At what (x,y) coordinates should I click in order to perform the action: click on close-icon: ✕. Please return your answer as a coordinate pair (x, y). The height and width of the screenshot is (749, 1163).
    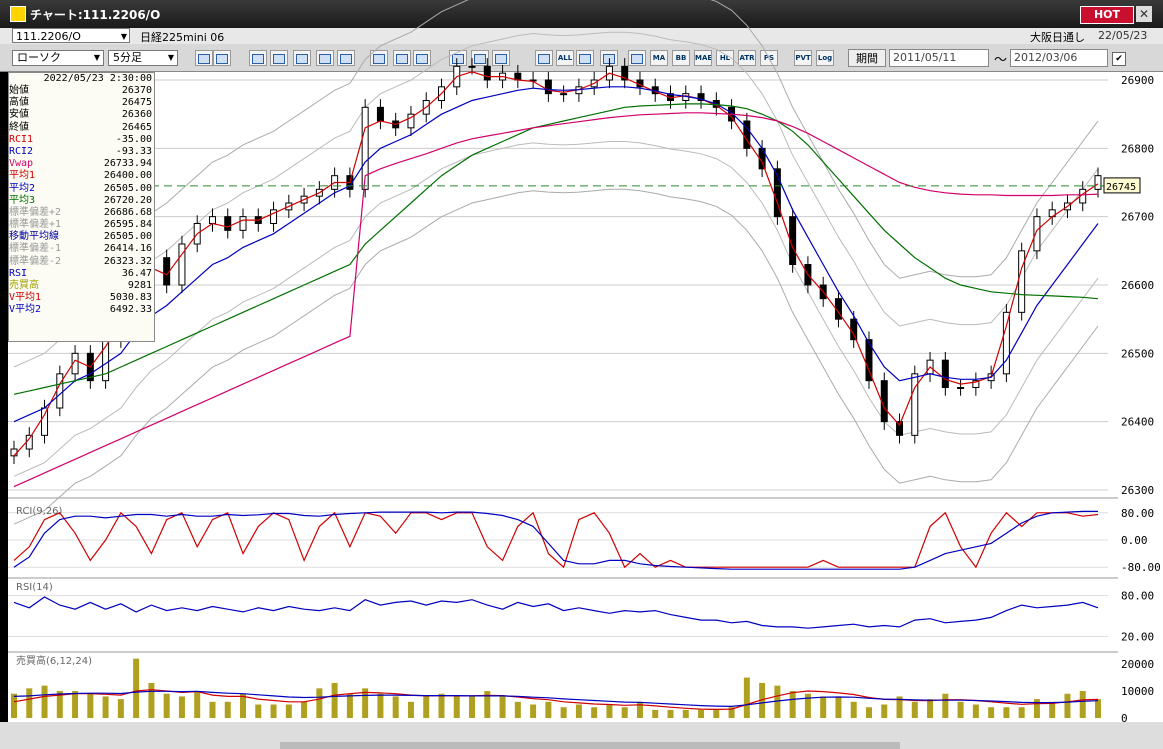
    Looking at the image, I should click on (1144, 14).